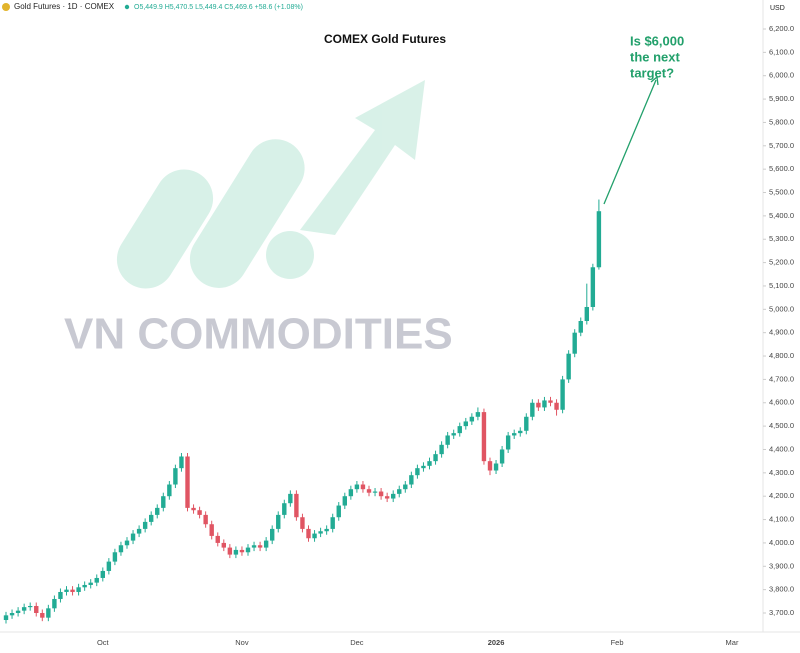  I want to click on y-tick-label: 5,600.0, so click(781, 168).